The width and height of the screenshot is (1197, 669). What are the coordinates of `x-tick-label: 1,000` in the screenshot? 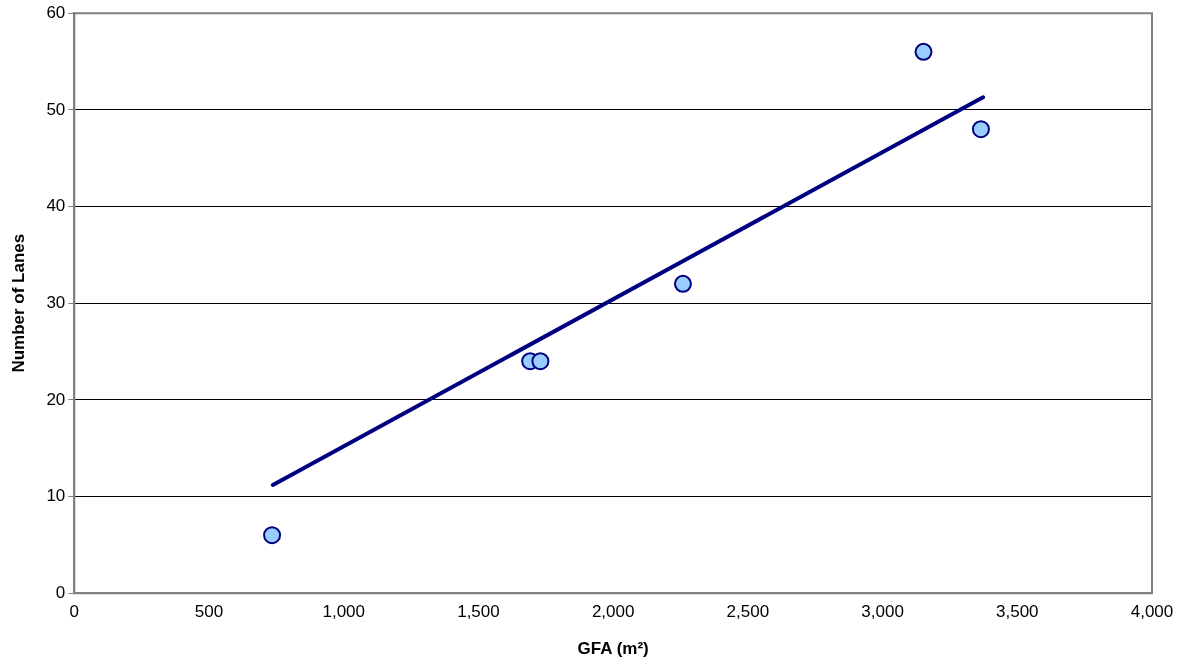 It's located at (344, 612).